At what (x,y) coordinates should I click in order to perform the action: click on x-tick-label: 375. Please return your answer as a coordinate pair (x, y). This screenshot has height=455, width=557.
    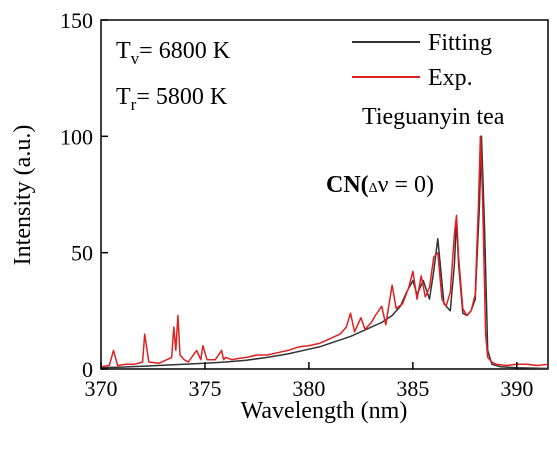
    Looking at the image, I should click on (204, 388).